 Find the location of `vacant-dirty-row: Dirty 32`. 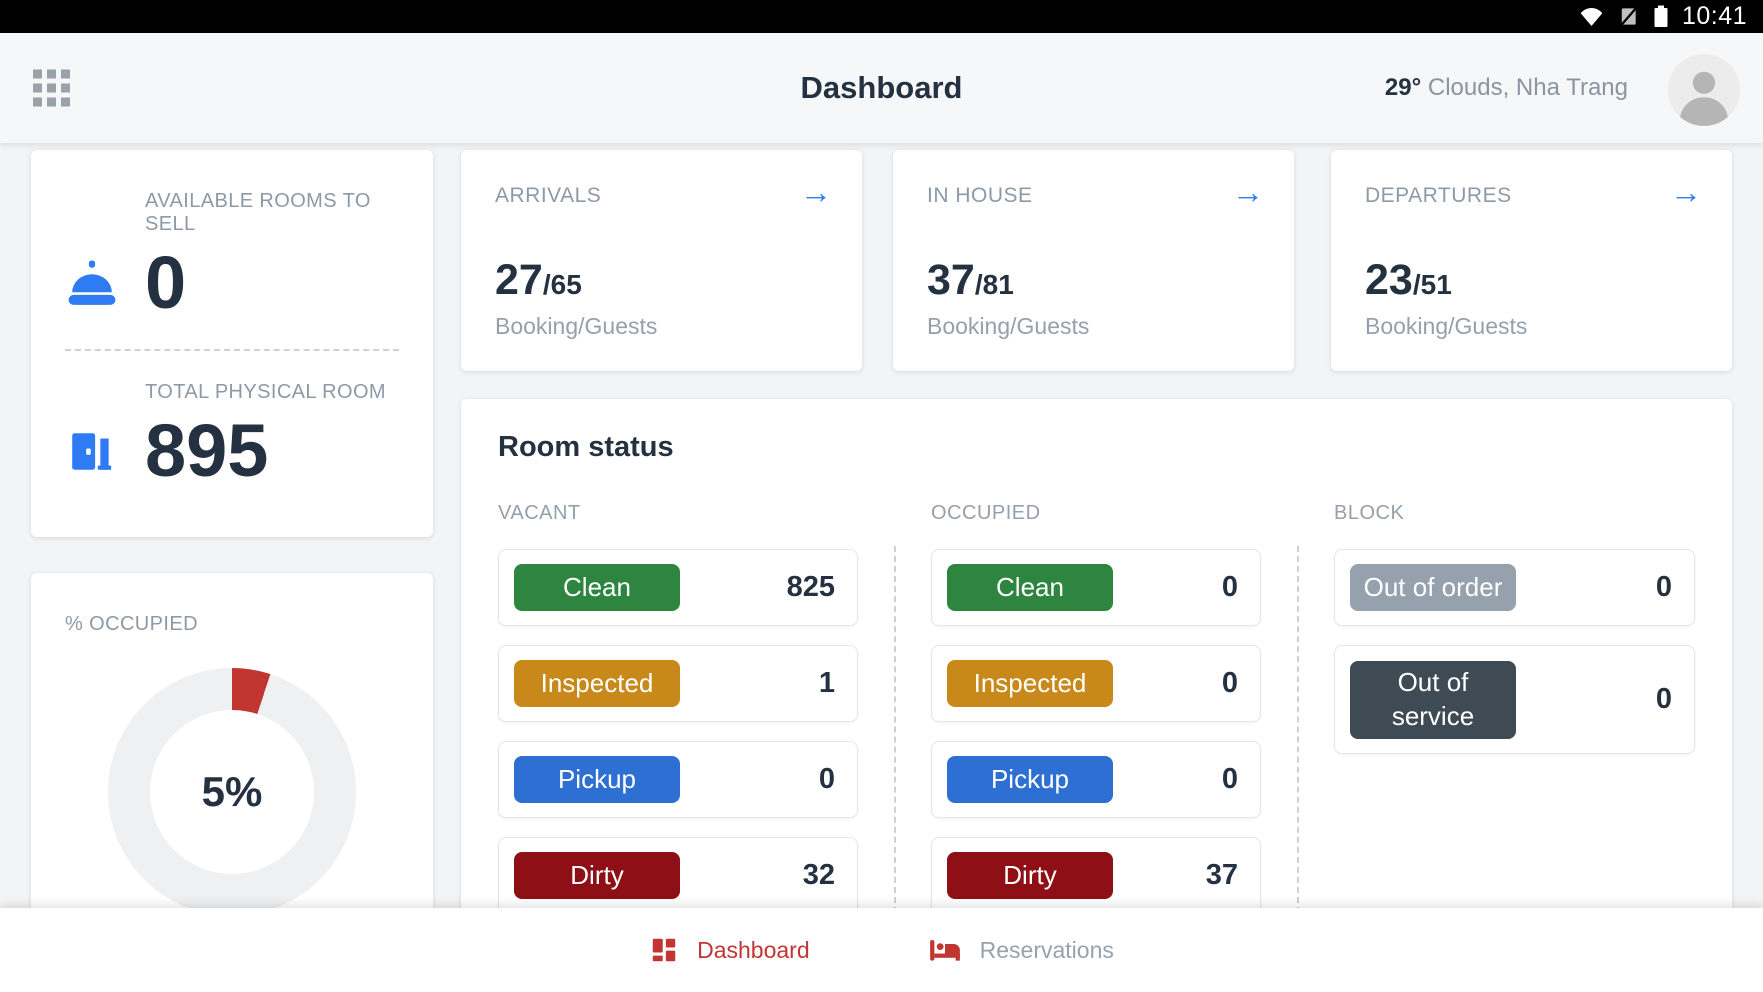

vacant-dirty-row: Dirty 32 is located at coordinates (678, 875).